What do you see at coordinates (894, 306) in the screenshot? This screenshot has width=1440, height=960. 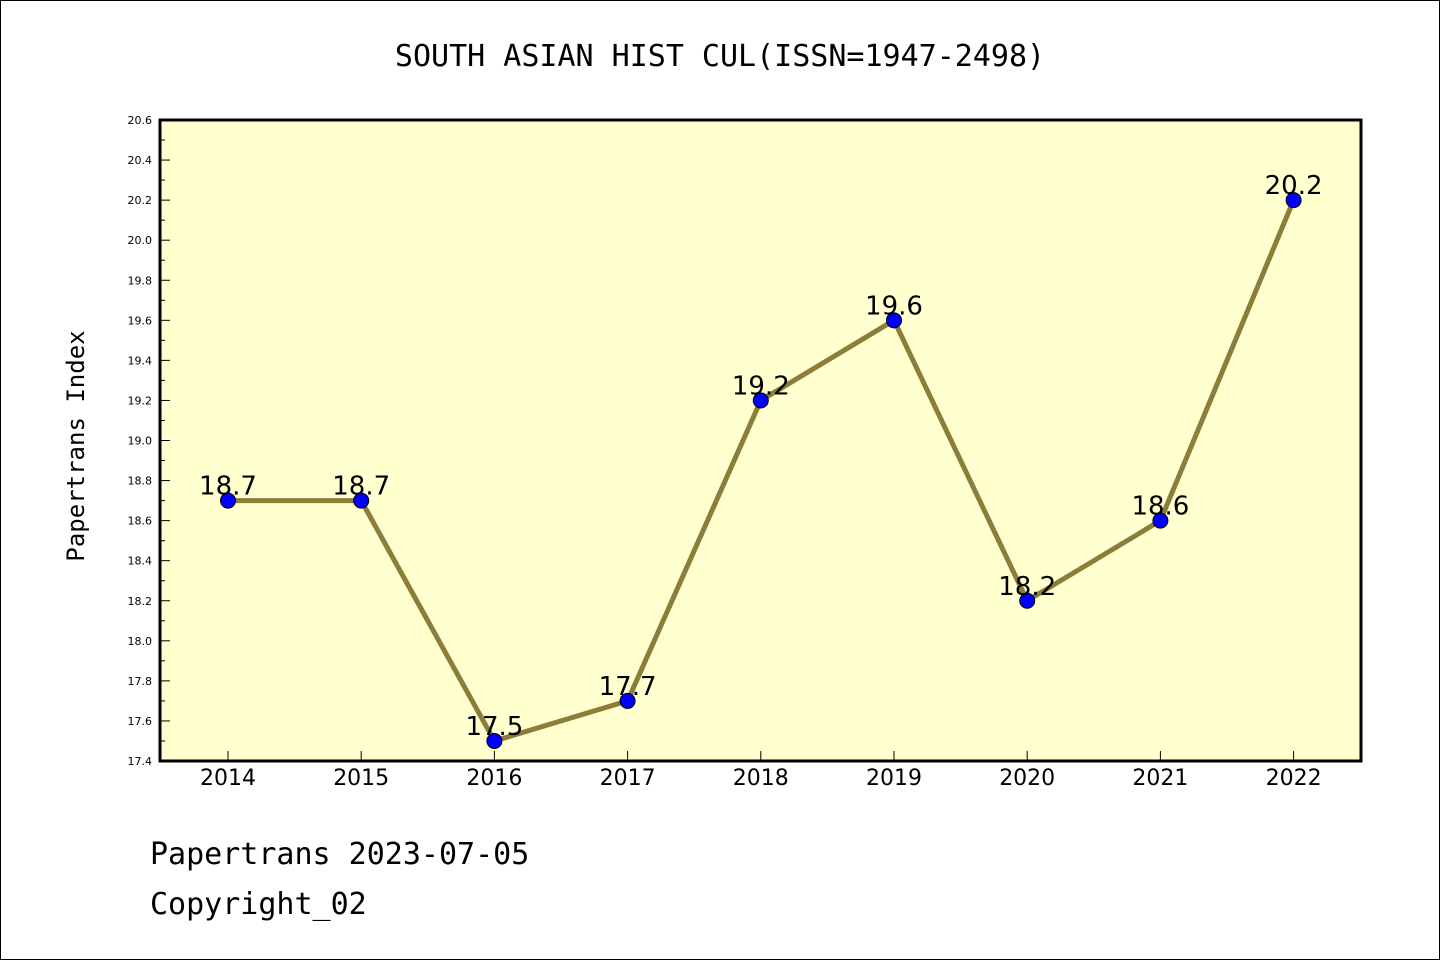 I see `data-label: 19.6` at bounding box center [894, 306].